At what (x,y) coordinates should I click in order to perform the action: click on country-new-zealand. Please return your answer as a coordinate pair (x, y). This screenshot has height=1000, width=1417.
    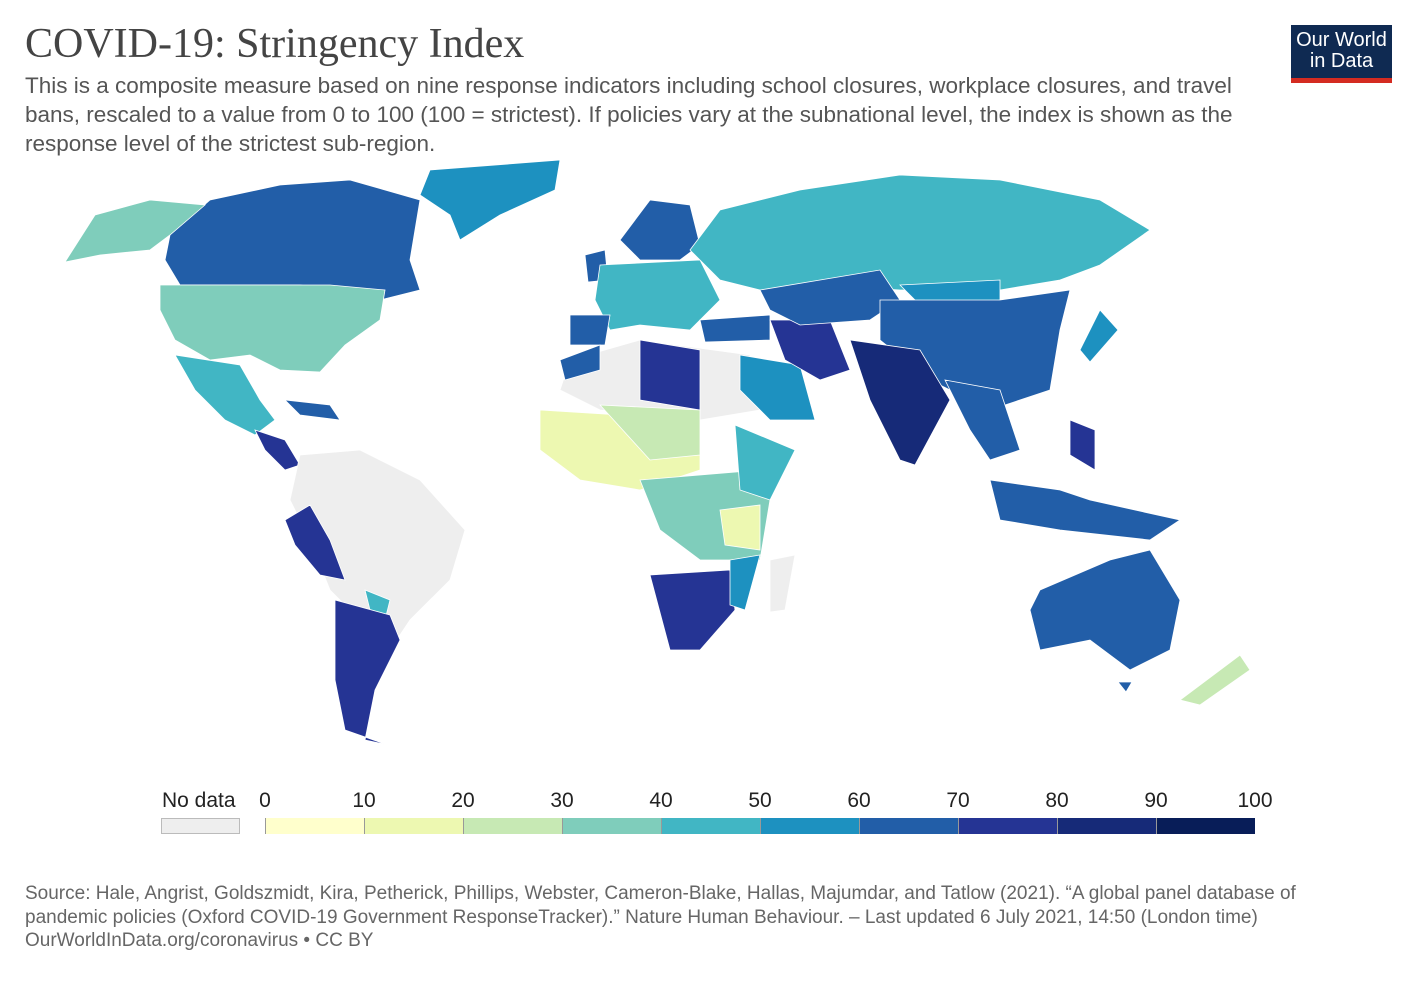
    Looking at the image, I should click on (1215, 680).